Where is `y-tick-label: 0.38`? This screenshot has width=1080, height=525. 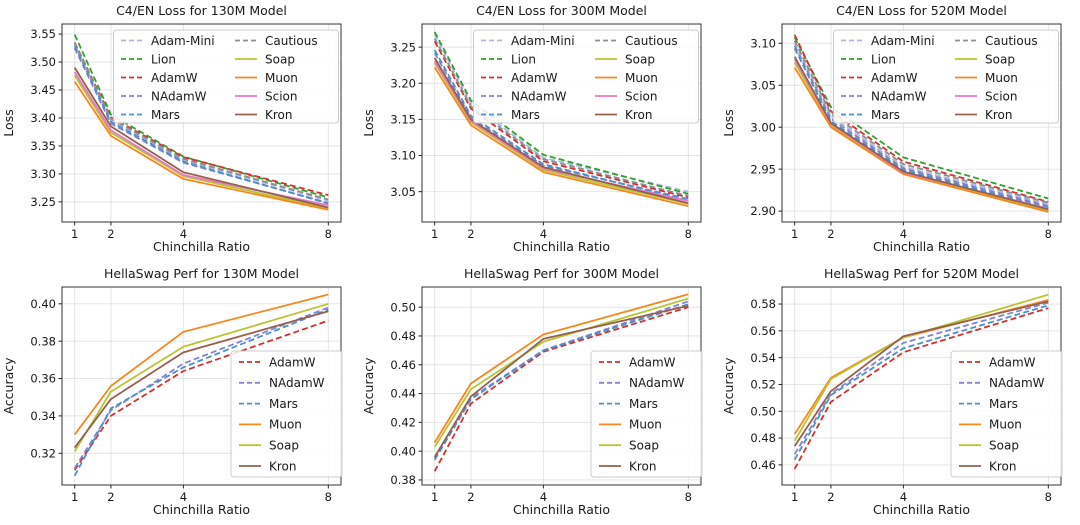 y-tick-label: 0.38 is located at coordinates (43, 341).